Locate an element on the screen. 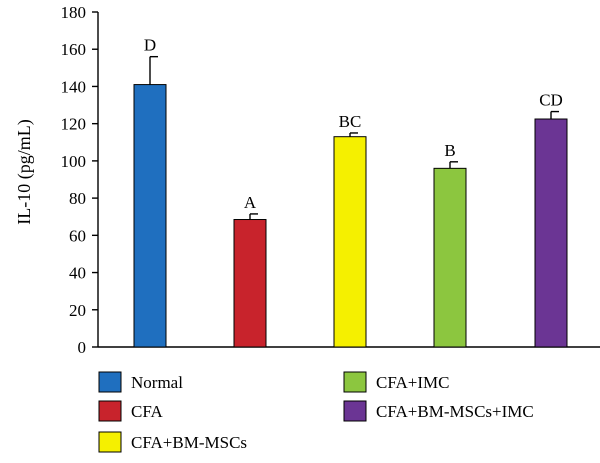 Image resolution: width=600 pixels, height=463 pixels. y-tick-label: 100 is located at coordinates (74, 161).